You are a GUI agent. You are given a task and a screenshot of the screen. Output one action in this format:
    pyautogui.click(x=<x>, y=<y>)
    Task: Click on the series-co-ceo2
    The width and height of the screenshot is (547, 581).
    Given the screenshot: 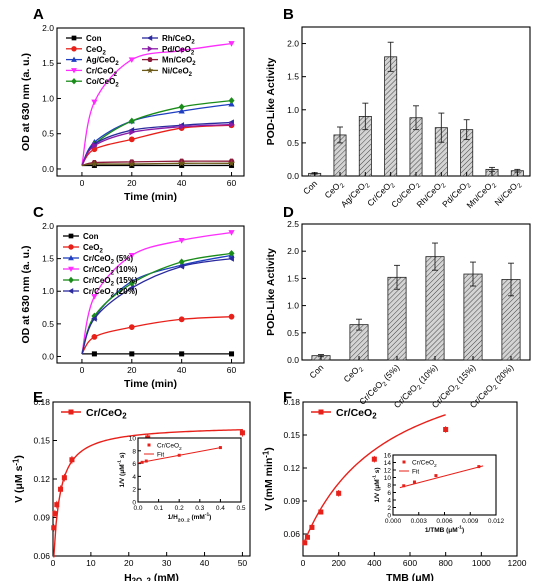 What is the action you would take?
    pyautogui.click(x=158, y=131)
    